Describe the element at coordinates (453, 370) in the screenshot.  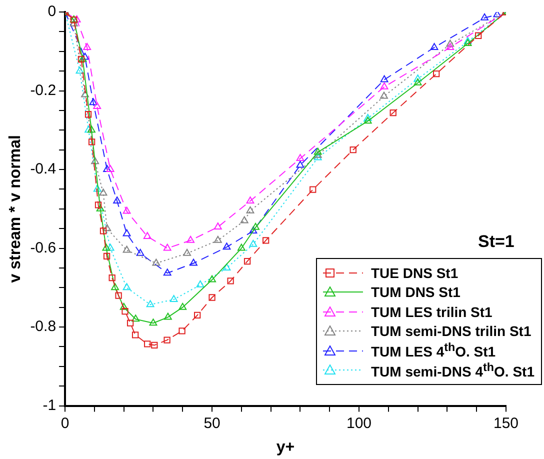
I see `legend-label: TUM semi-DNS 4$^{th}$O. St1` at that location.